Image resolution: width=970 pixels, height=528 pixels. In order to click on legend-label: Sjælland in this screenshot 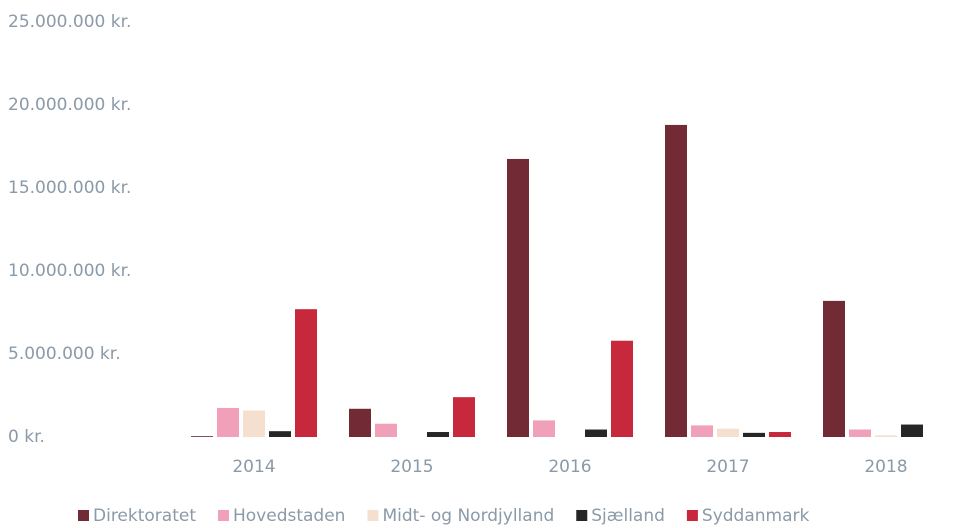, I will do `click(628, 516)`.